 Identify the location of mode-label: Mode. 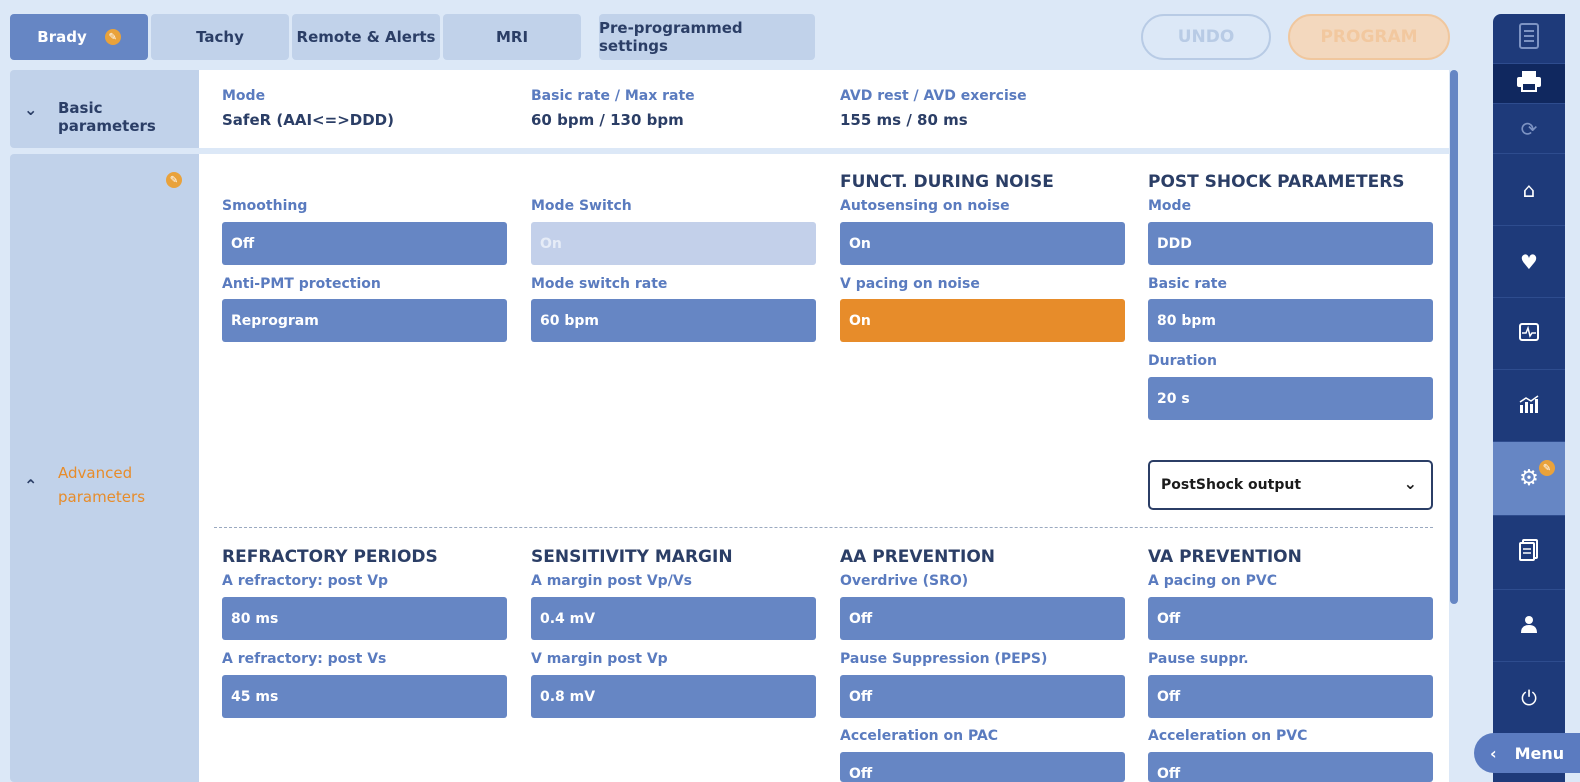
(244, 96).